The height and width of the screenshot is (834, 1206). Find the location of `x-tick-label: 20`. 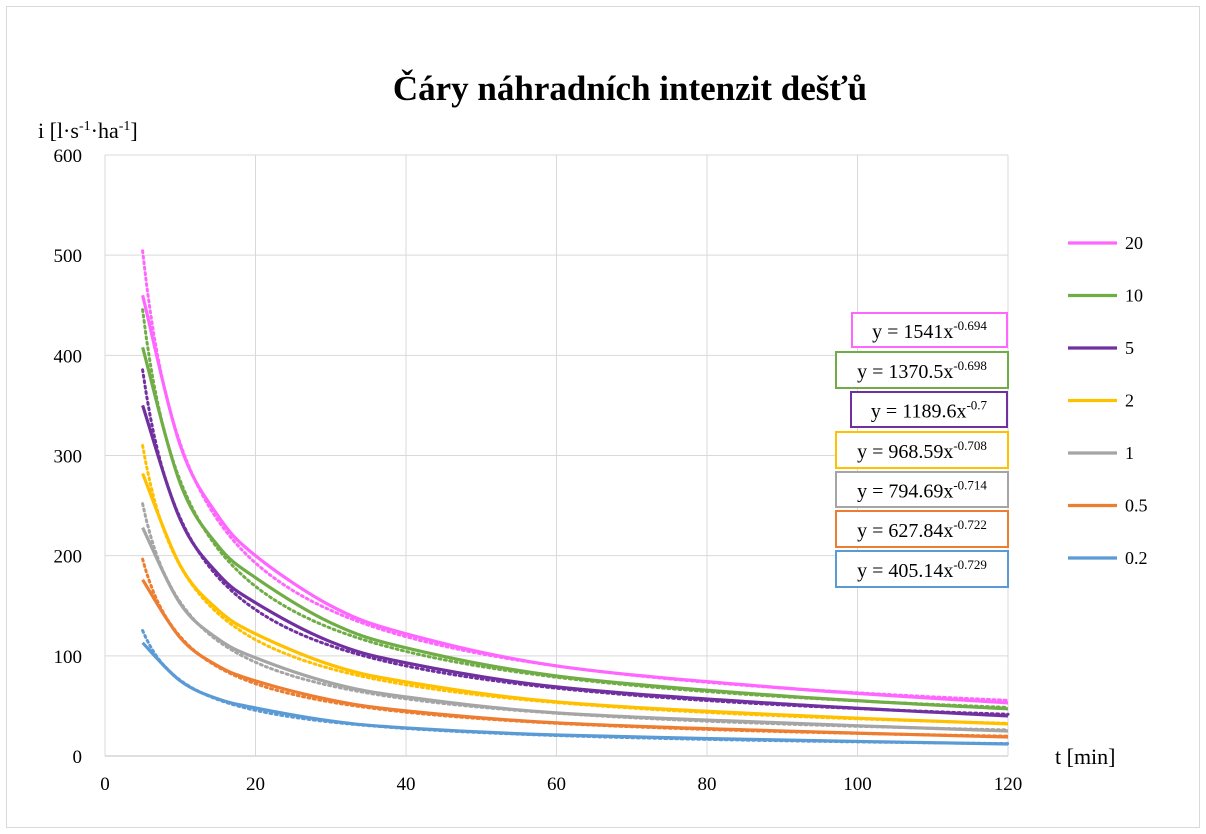

x-tick-label: 20 is located at coordinates (255, 784).